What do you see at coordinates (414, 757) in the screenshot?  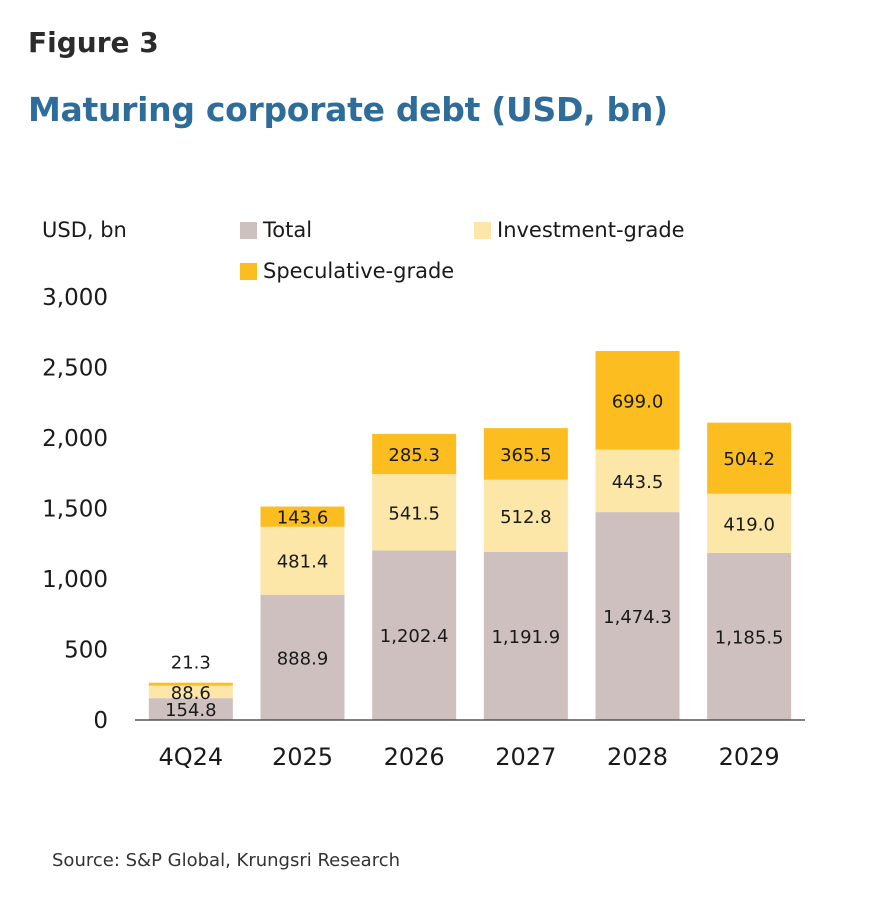 I see `x-tick-label: 2026` at bounding box center [414, 757].